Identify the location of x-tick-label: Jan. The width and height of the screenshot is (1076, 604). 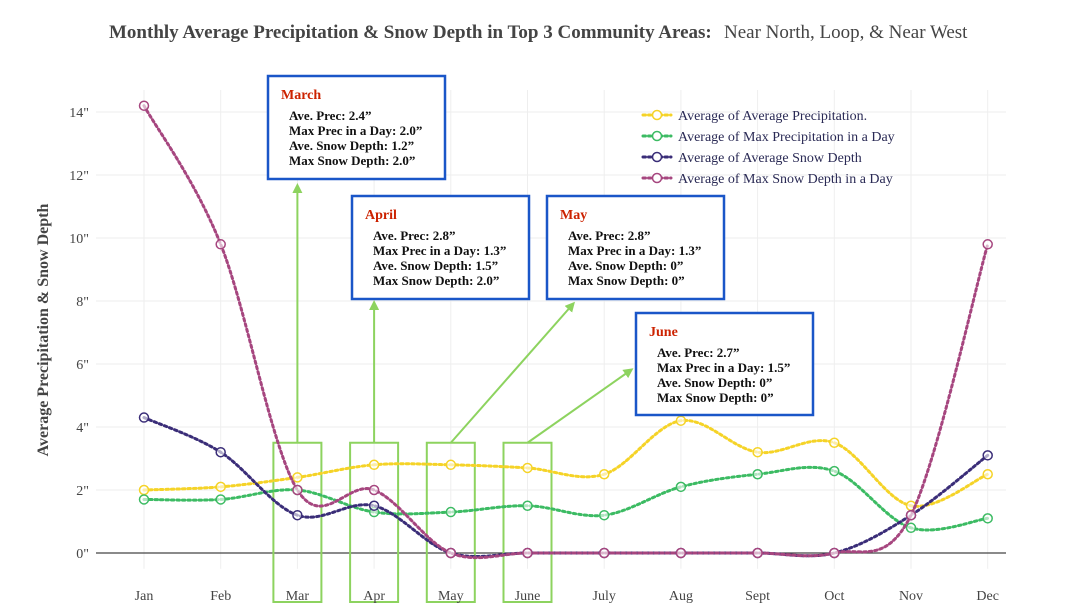
(144, 596).